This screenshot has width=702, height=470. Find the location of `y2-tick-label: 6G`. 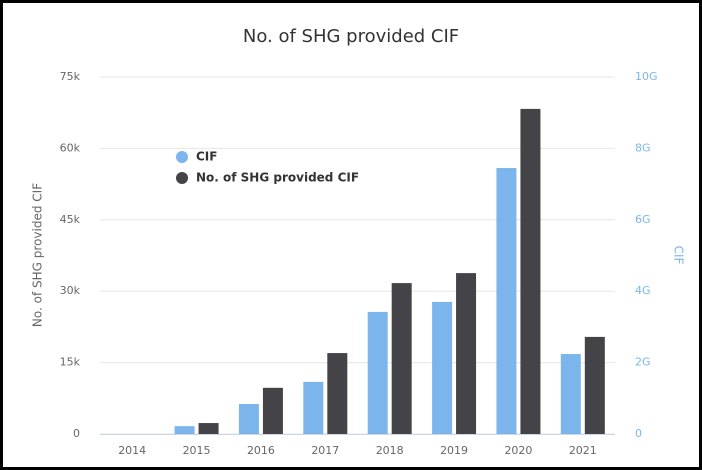

y2-tick-label: 6G is located at coordinates (643, 219).